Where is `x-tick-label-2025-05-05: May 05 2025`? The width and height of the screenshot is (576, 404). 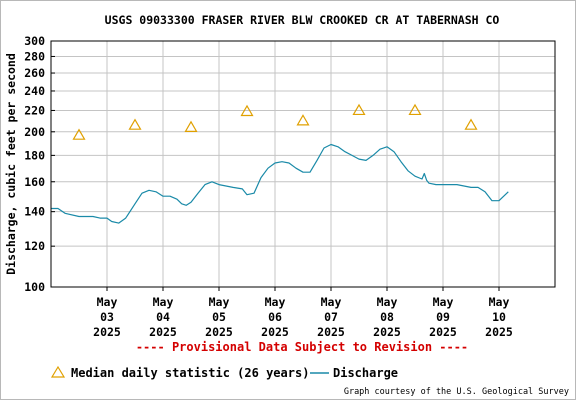
x-tick-label-2025-05-05: May 05 2025 is located at coordinates (219, 317).